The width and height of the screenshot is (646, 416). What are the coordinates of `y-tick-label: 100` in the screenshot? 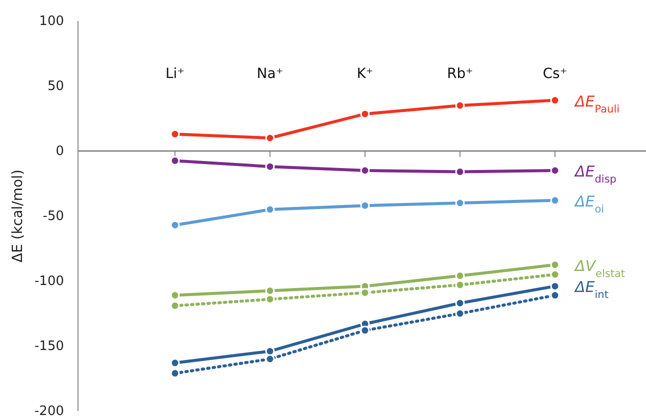 It's located at (51, 22).